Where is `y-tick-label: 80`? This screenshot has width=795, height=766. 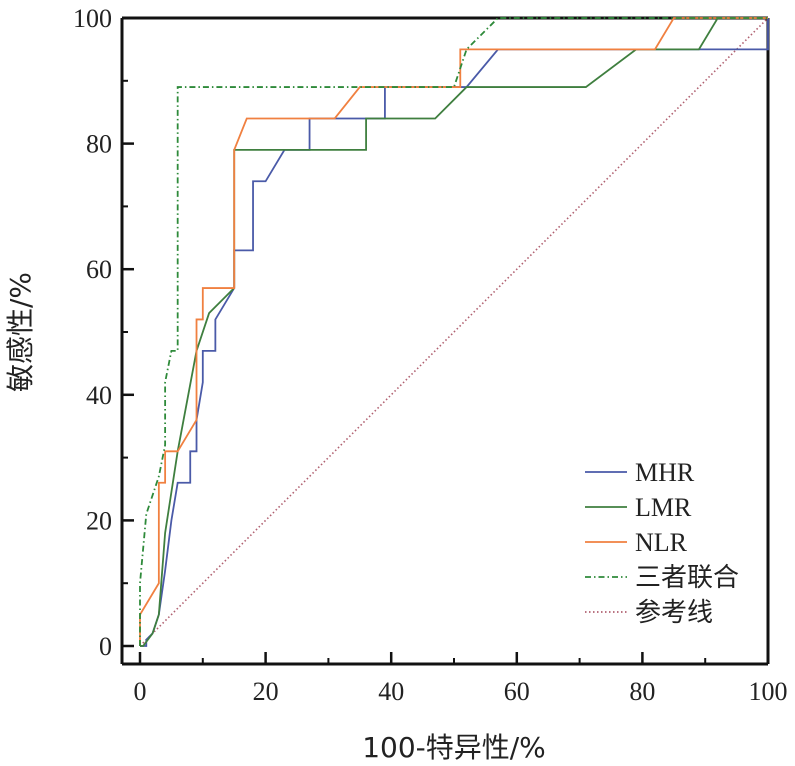 y-tick-label: 80 is located at coordinates (99, 144).